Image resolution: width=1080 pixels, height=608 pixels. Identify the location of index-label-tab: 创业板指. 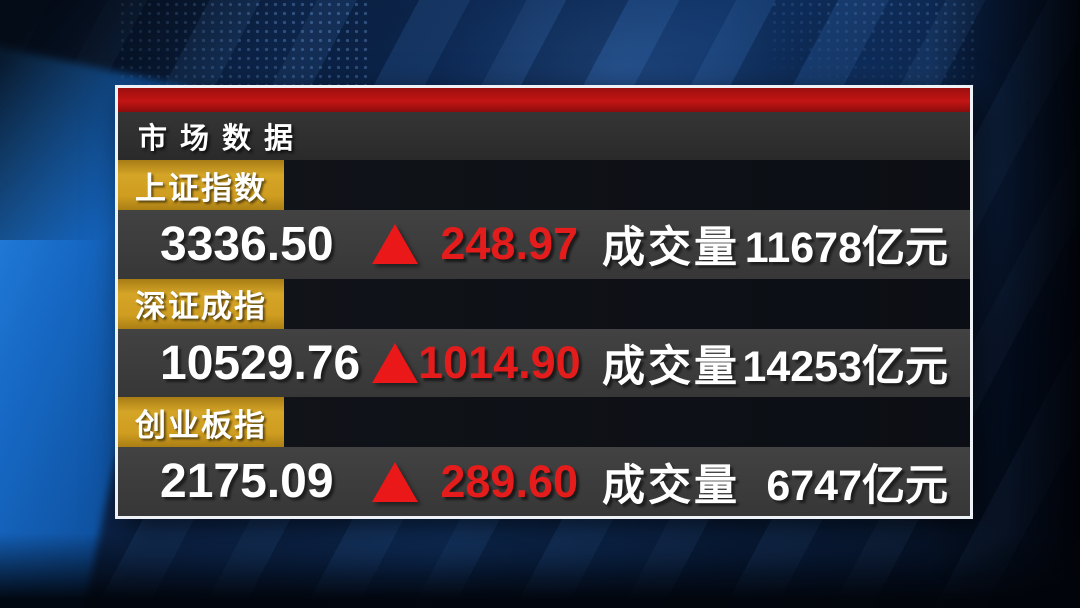
(201, 422).